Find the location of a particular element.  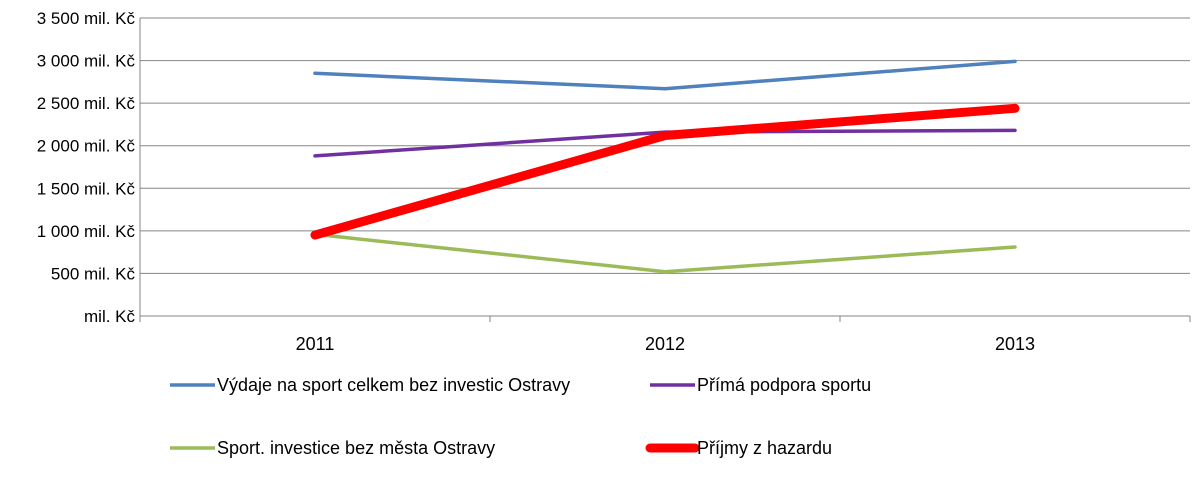

y-tick-label: 3 000 mil. Kč is located at coordinates (86, 61).